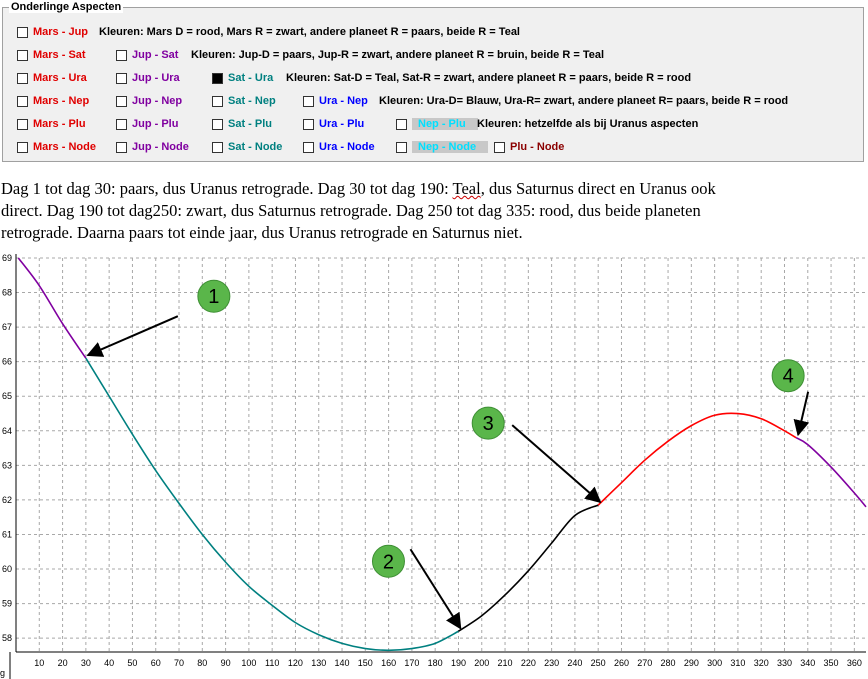  I want to click on y-tick-label: 59, so click(7, 604).